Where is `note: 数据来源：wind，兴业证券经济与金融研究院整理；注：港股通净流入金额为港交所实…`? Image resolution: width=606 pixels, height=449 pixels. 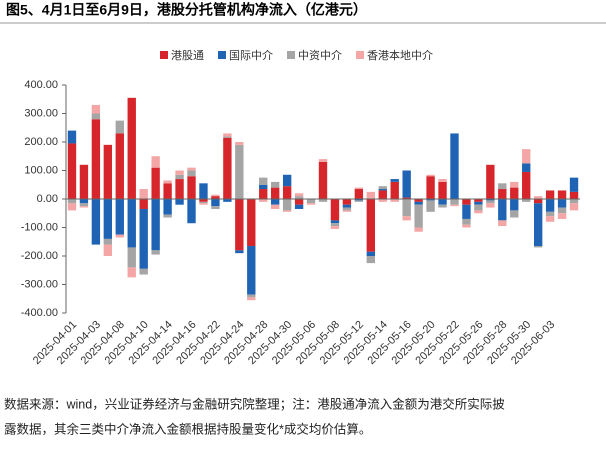 note: 数据来源：wind，兴业证券经济与金融研究院整理；注：港股通净流入金额为港交所实… is located at coordinates (254, 403).